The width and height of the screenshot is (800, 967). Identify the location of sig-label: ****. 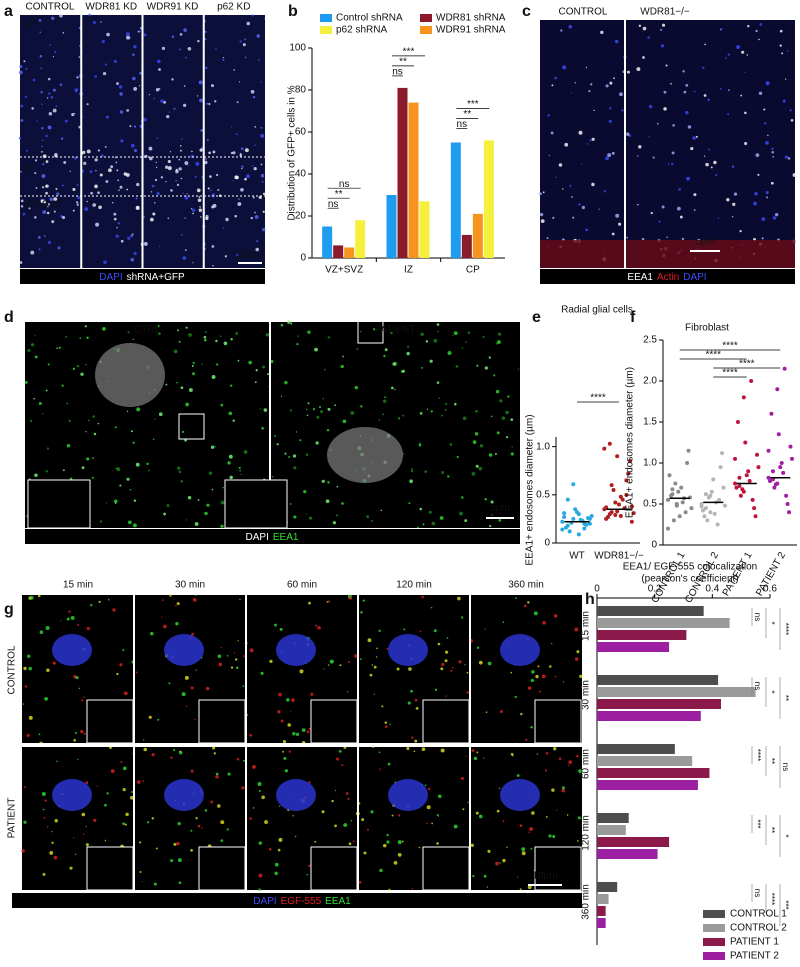
(730, 346).